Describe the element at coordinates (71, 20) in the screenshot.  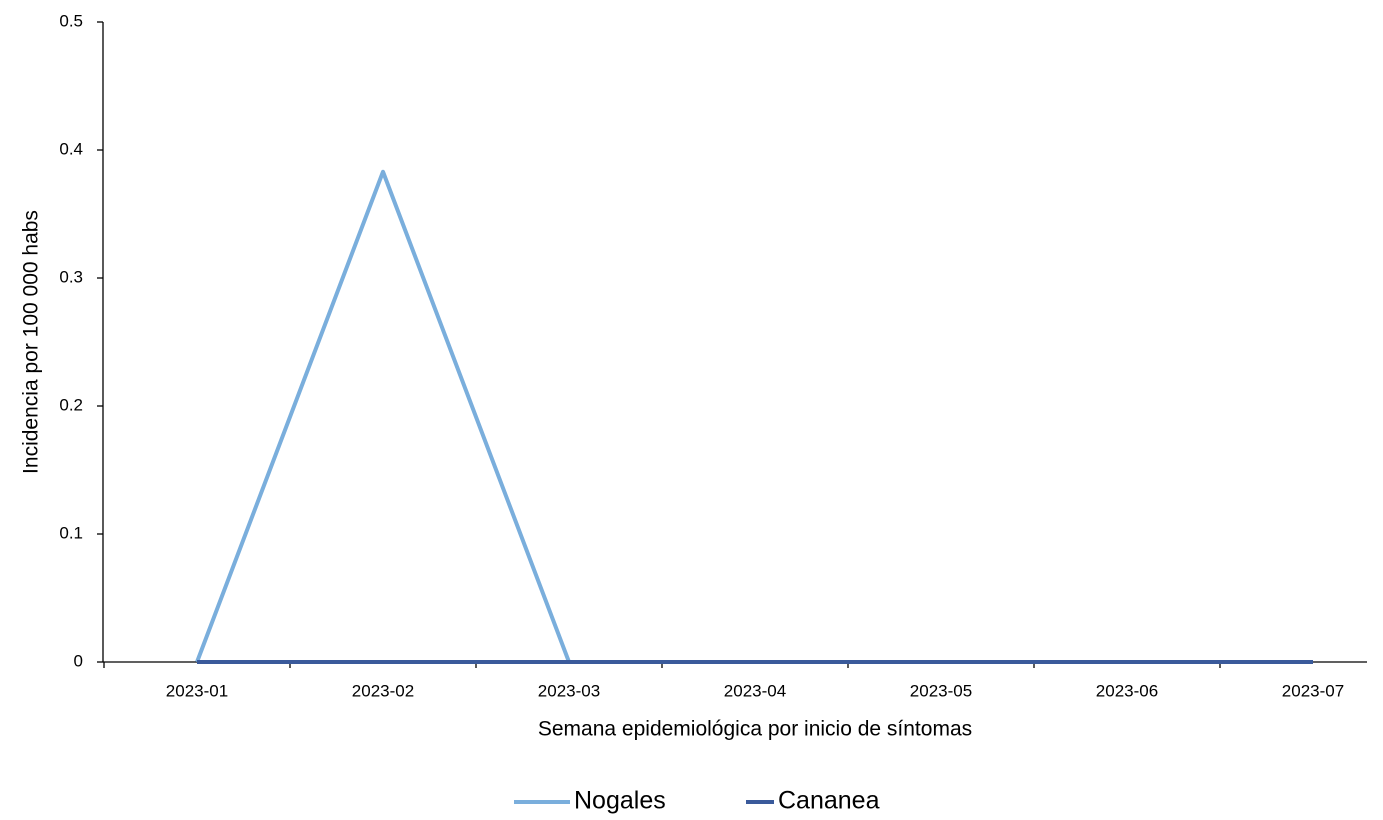
I see `y-tick-label: 0.5` at that location.